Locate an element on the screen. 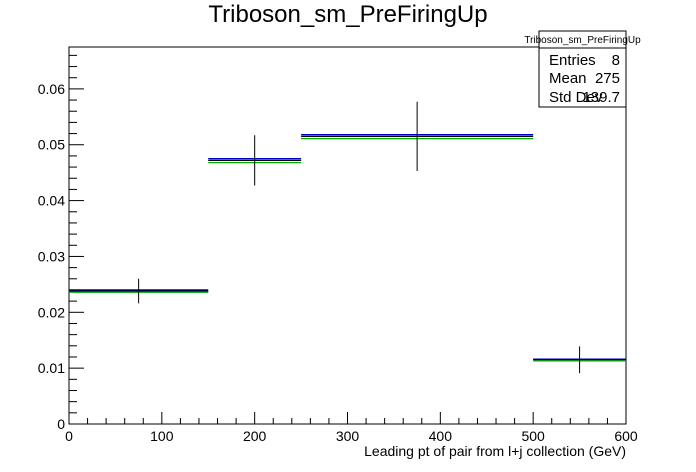 The image size is (696, 472). stats-entries-label: Entries is located at coordinates (572, 60).